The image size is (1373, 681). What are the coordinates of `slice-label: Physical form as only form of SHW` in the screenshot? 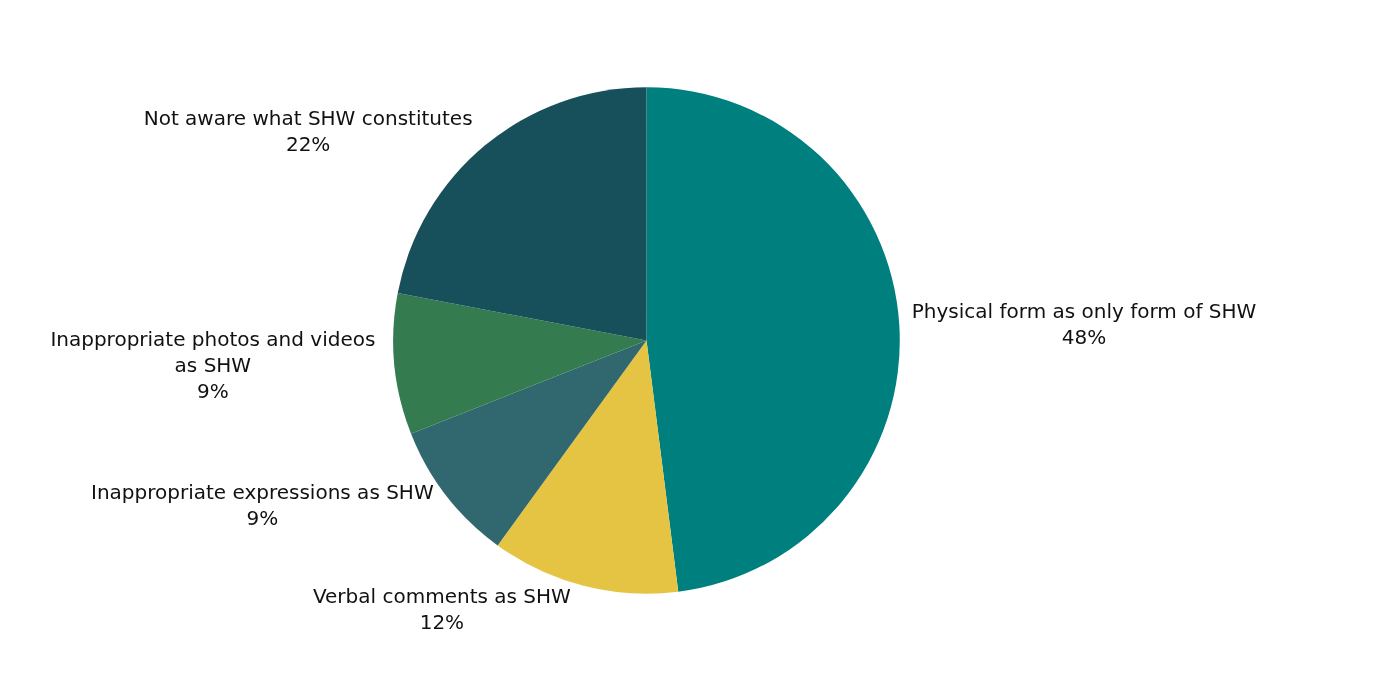 It's located at (1084, 311).